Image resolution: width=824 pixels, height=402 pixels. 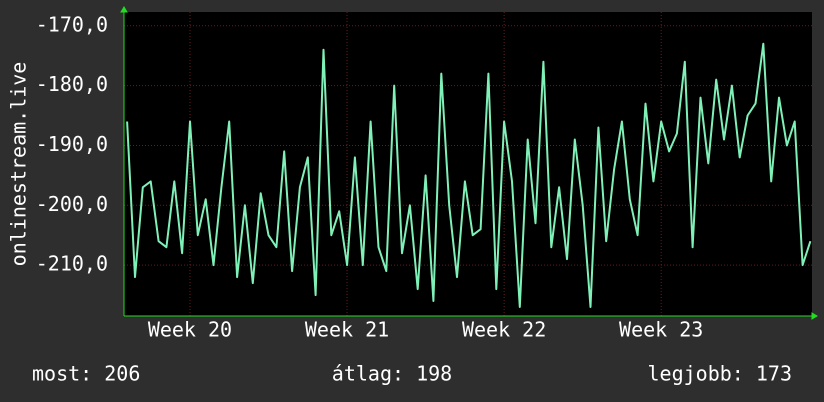 I want to click on x-tick-label: Week 23, so click(x=661, y=330).